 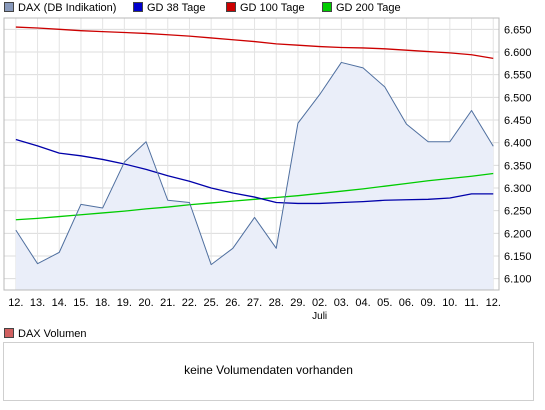 I want to click on series-line-gd38, so click(x=254, y=171).